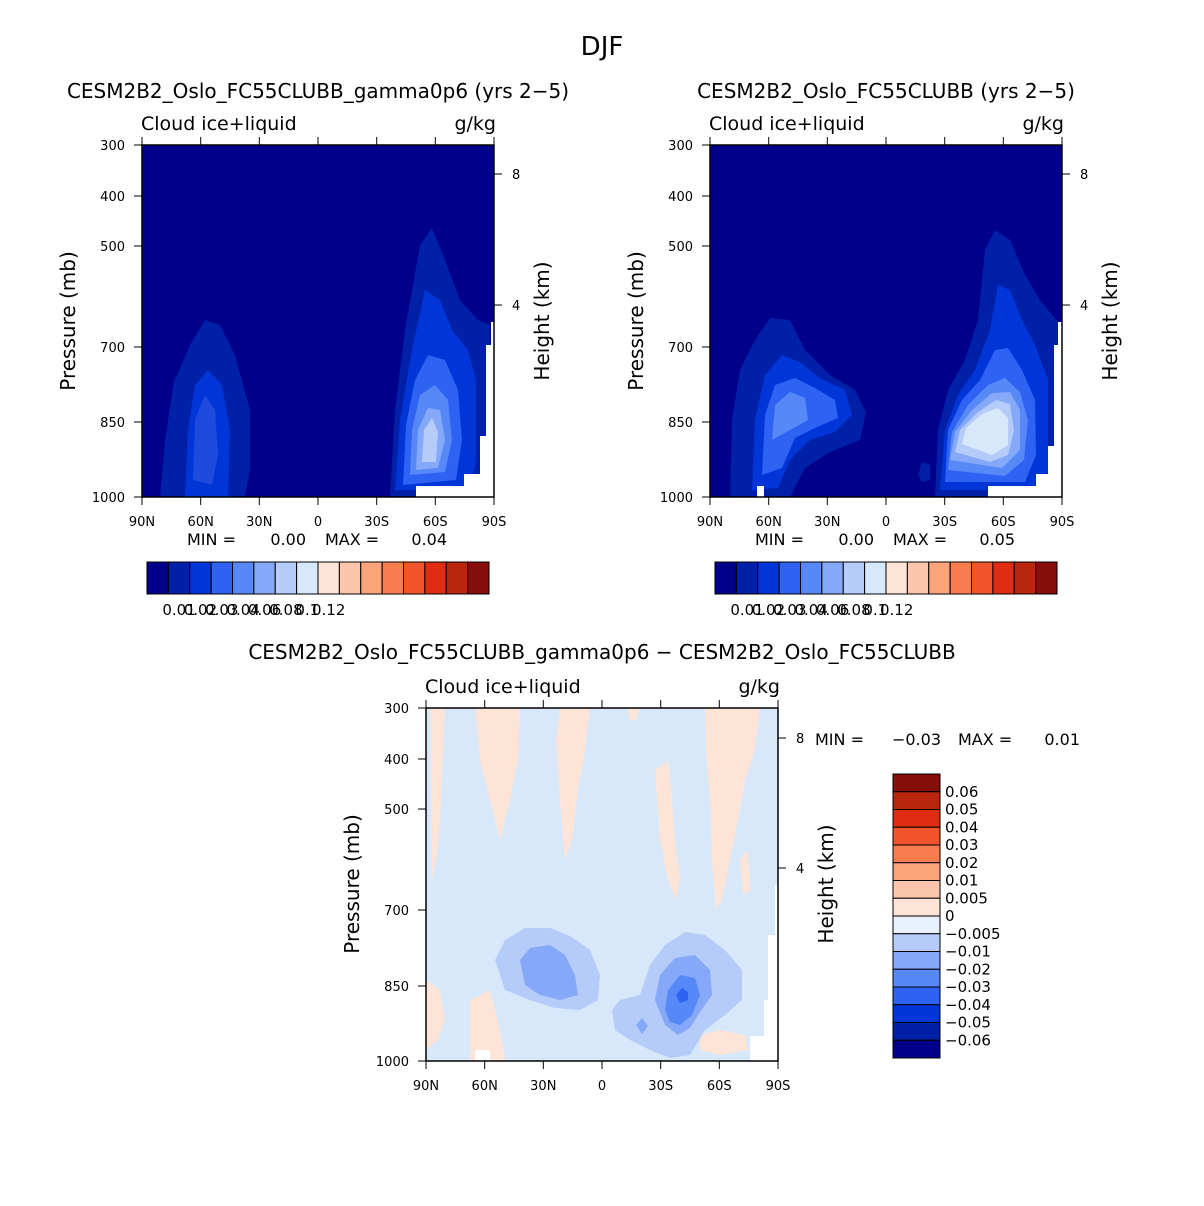  What do you see at coordinates (1003, 522) in the screenshot?
I see `panel-2-xtick: 60S` at bounding box center [1003, 522].